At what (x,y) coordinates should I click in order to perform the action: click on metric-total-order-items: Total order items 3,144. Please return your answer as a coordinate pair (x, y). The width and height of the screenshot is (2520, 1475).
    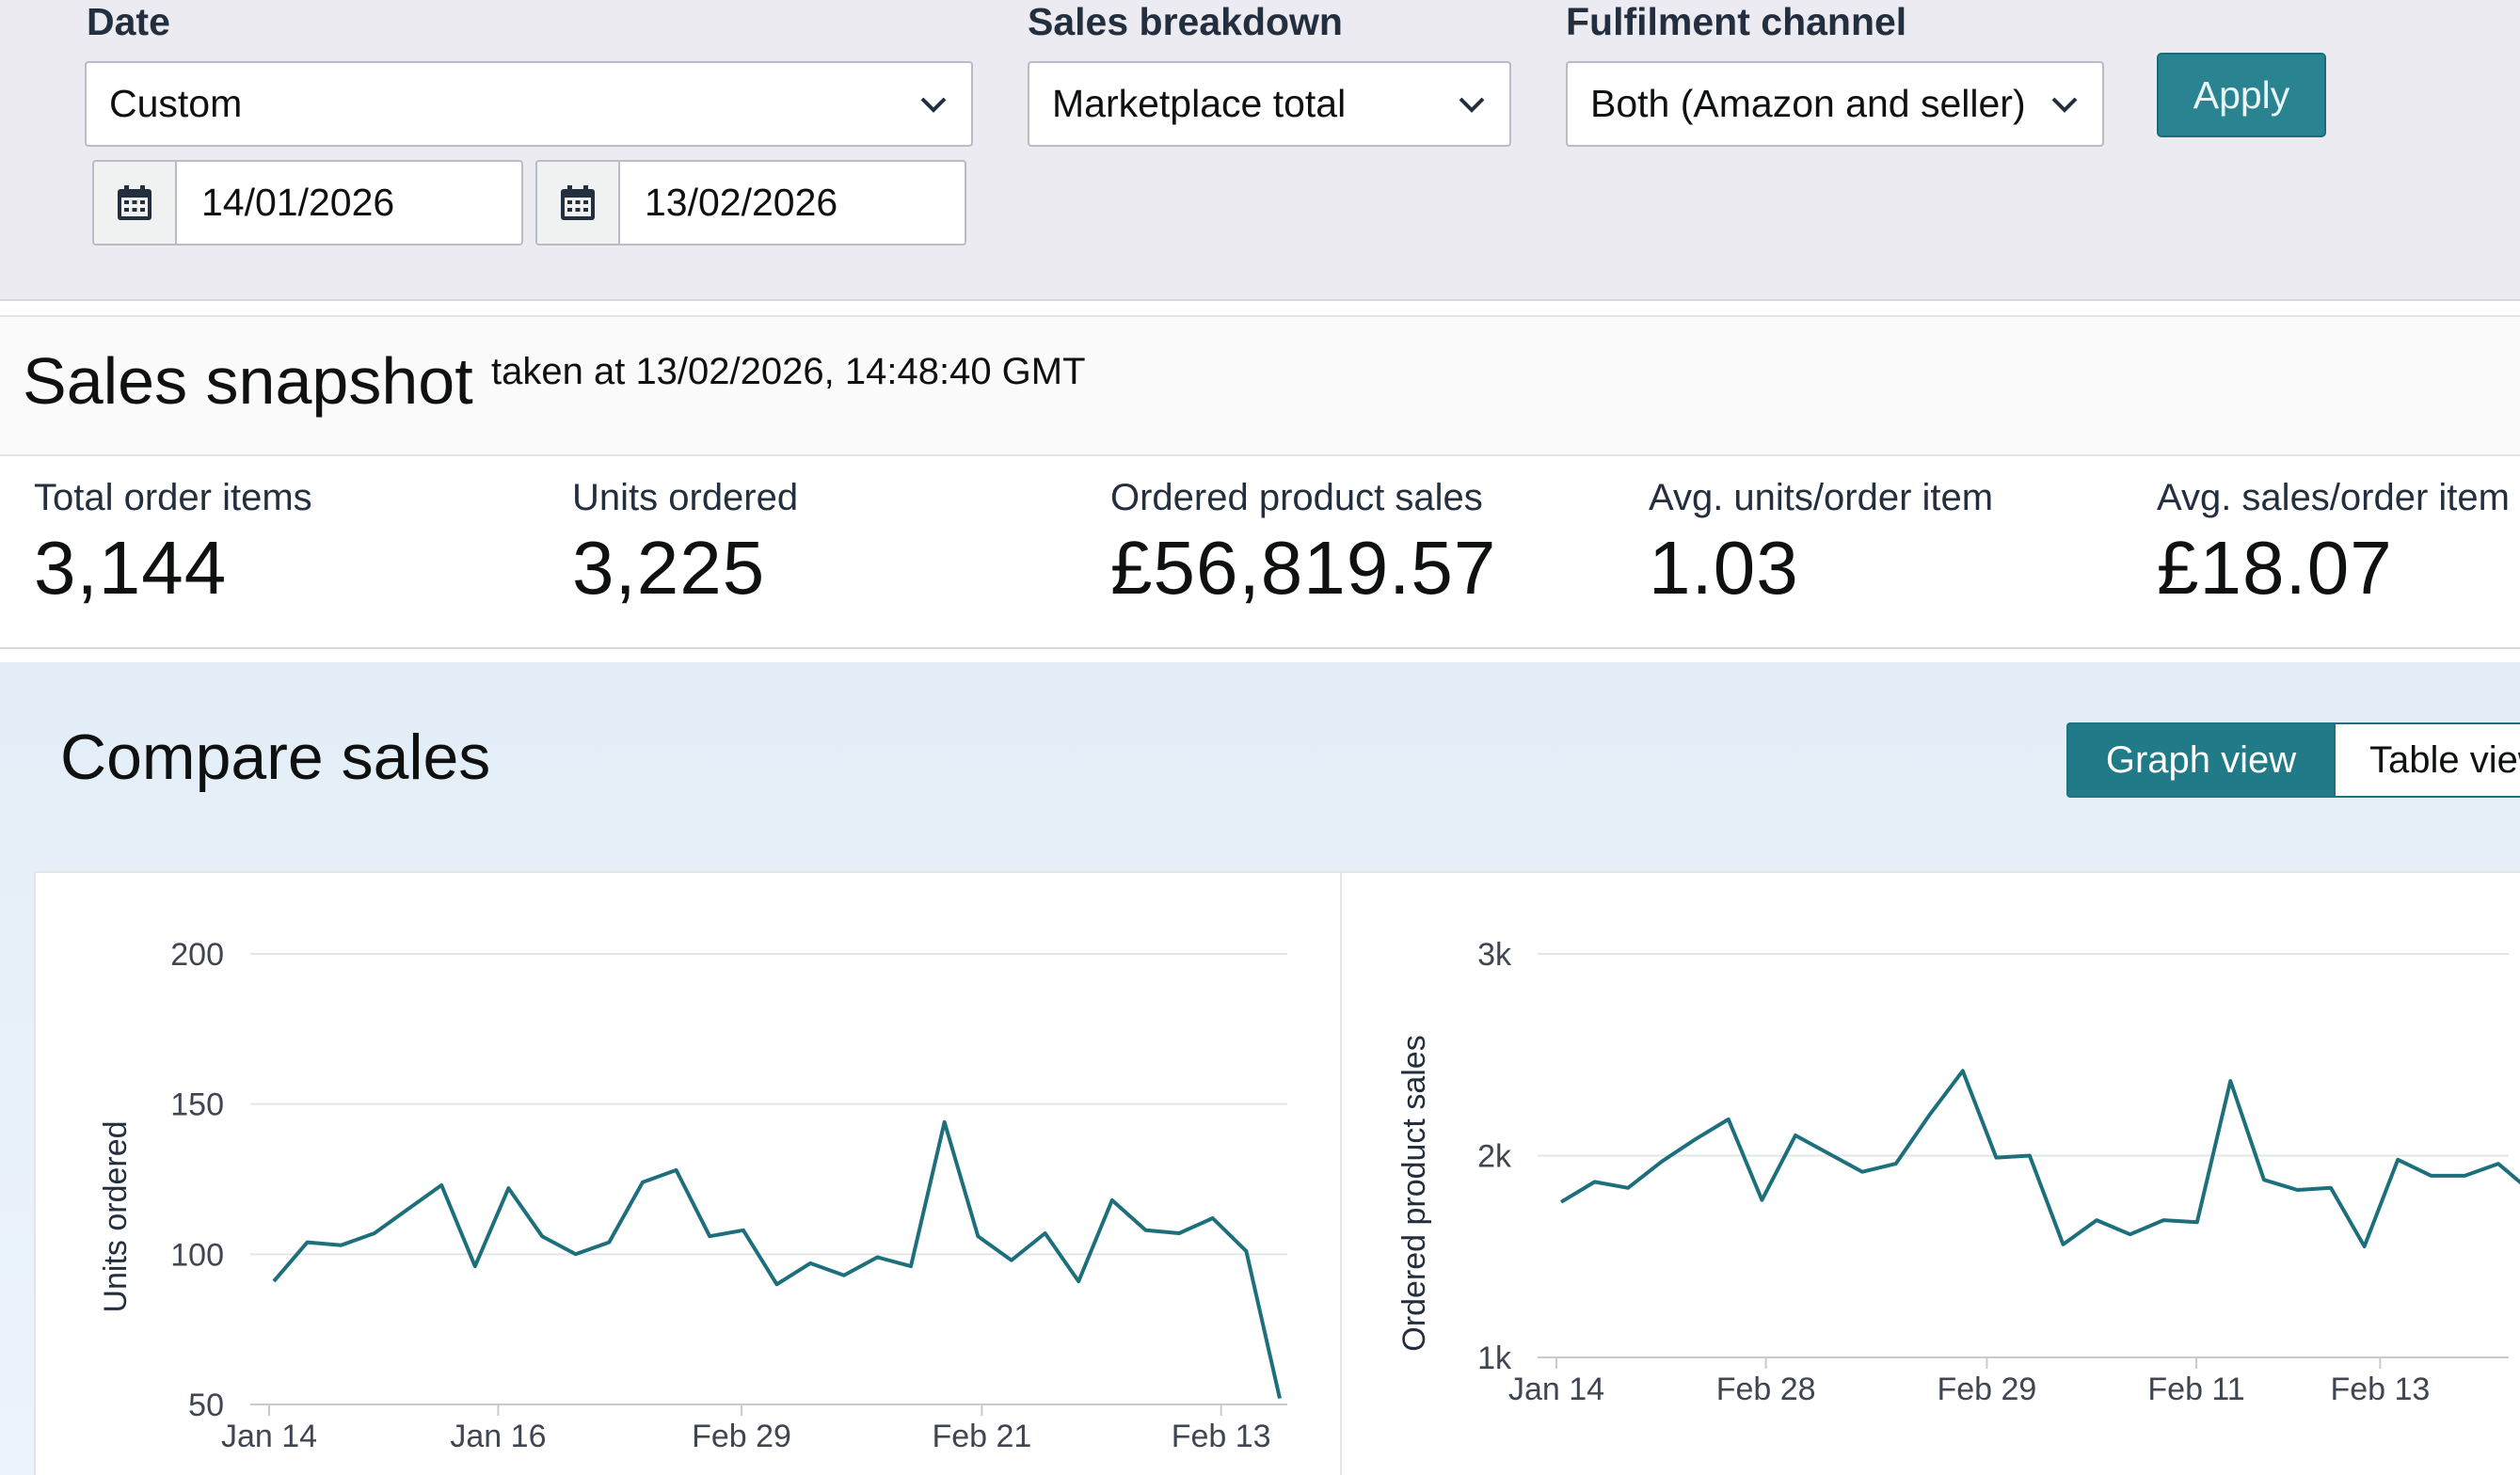
    Looking at the image, I should click on (173, 544).